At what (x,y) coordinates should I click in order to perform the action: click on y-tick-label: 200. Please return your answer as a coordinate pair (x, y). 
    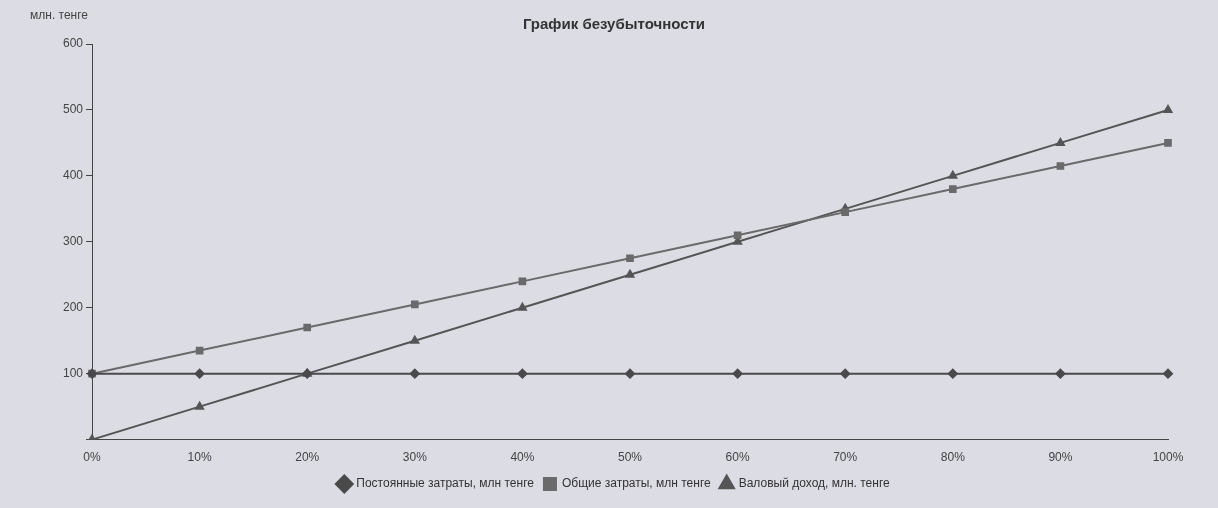
    Looking at the image, I should click on (73, 307).